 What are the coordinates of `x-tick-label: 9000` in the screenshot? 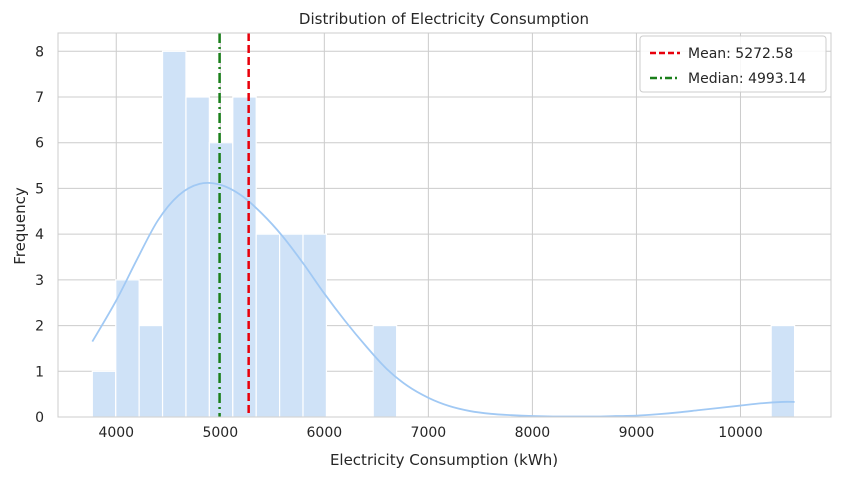 It's located at (637, 433).